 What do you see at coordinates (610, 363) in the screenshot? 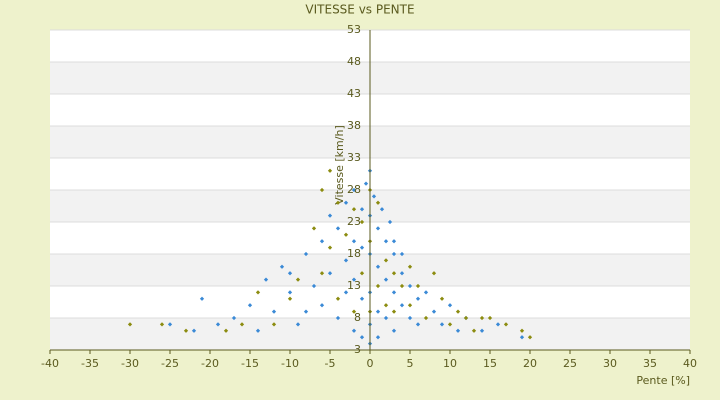
I see `x-tick-label: 30` at bounding box center [610, 363].